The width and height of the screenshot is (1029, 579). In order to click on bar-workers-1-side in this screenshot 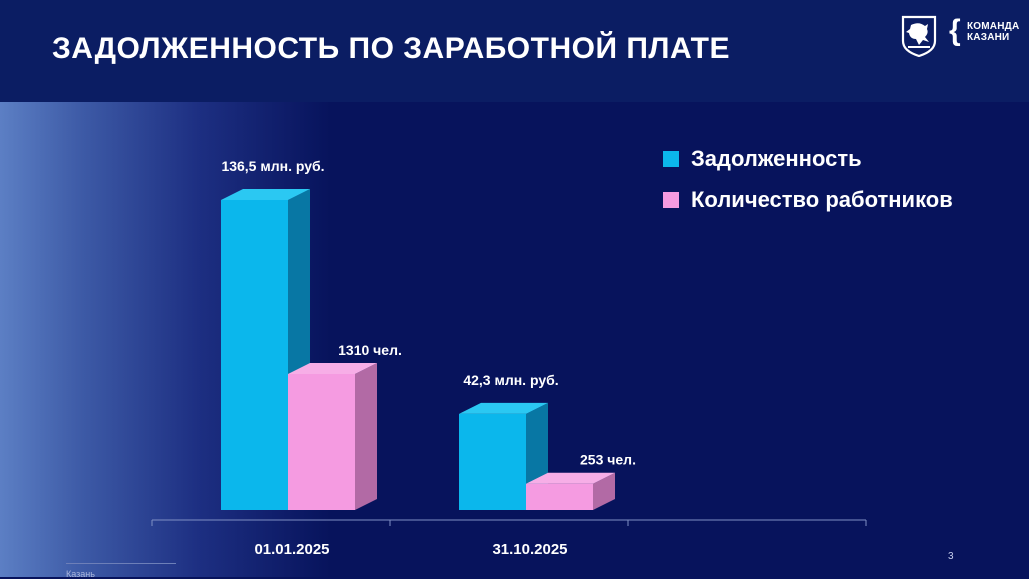, I will do `click(604, 491)`.